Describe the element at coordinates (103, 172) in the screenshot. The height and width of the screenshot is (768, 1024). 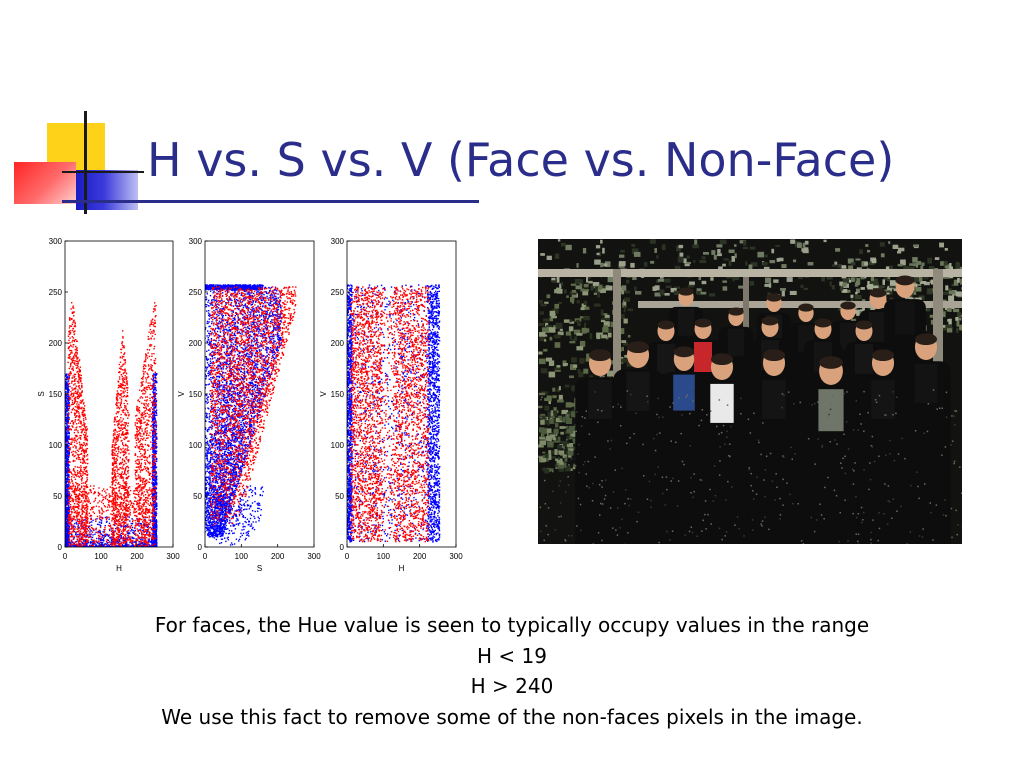
I see `decor-horizontal-line` at that location.